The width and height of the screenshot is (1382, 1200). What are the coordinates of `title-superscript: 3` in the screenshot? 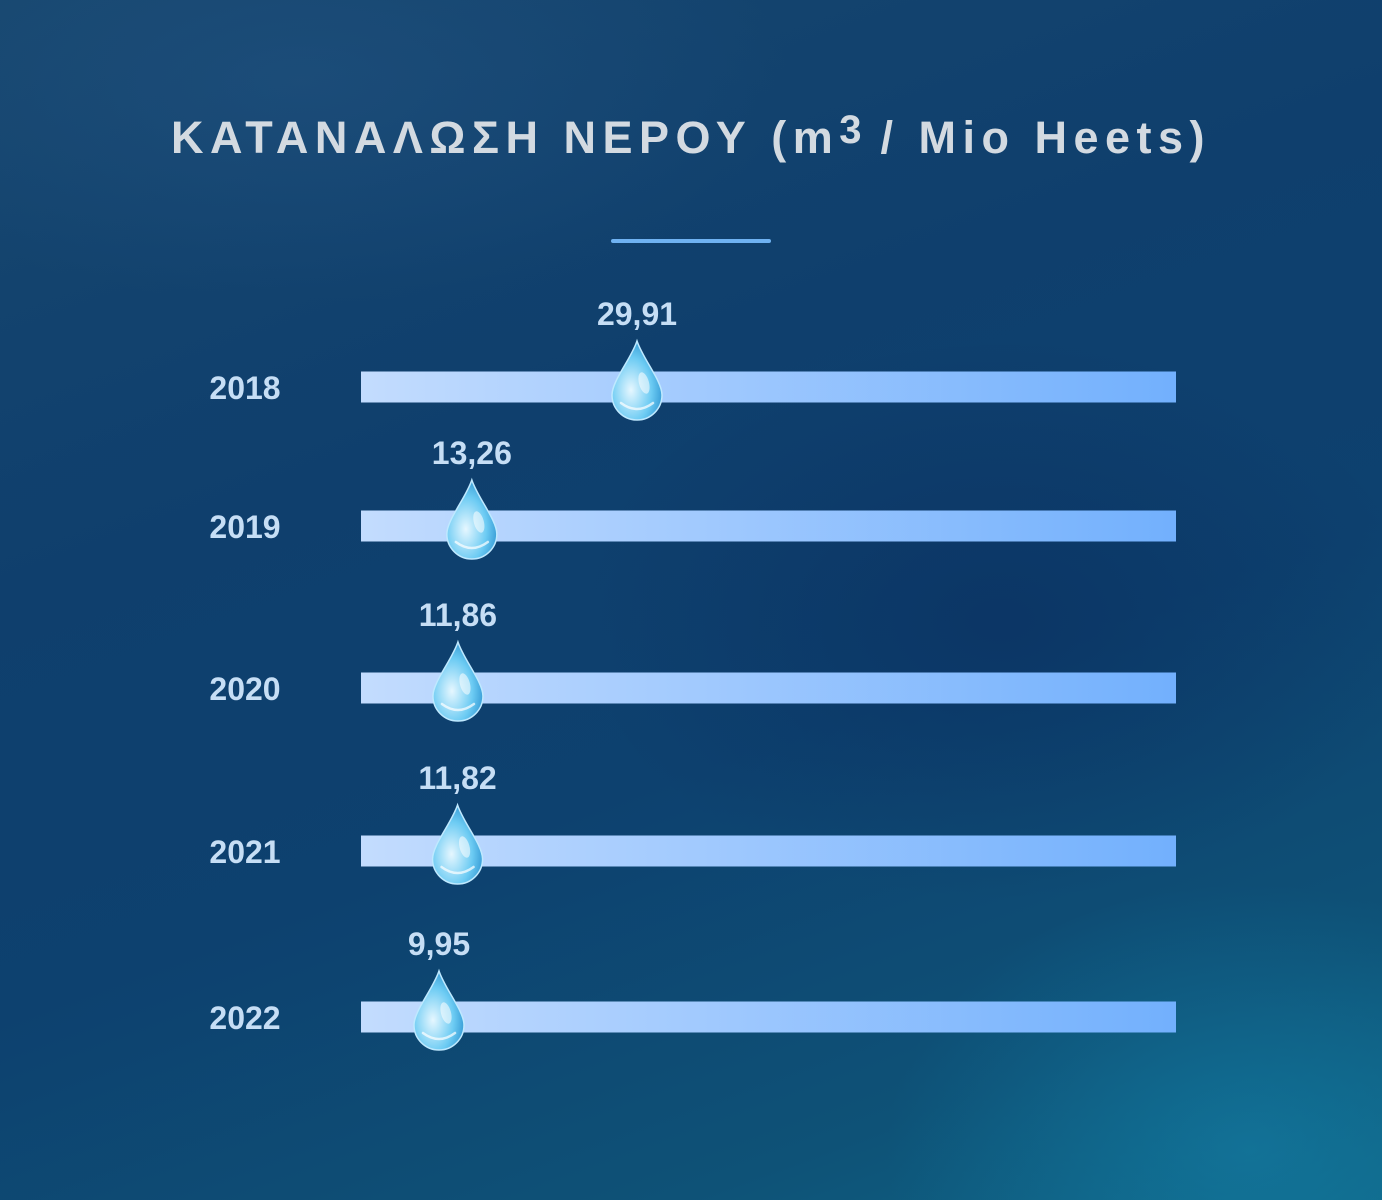 It's located at (850, 130).